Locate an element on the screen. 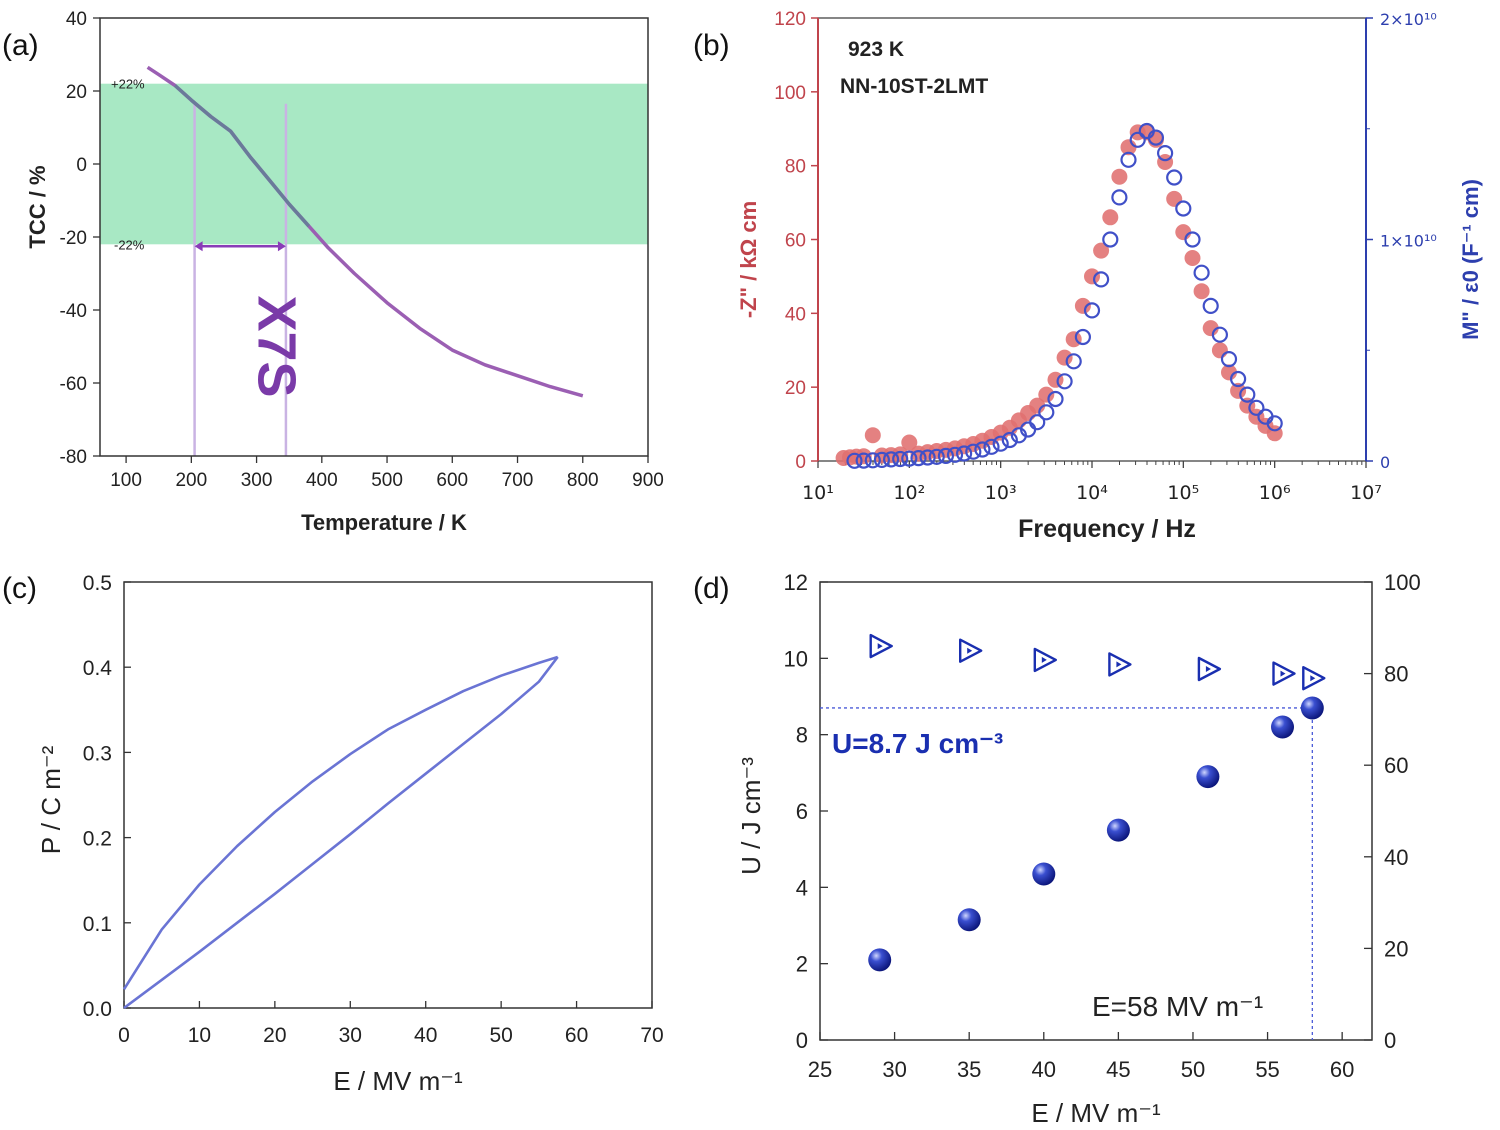  x-tick-label: 55 is located at coordinates (1267, 1069).